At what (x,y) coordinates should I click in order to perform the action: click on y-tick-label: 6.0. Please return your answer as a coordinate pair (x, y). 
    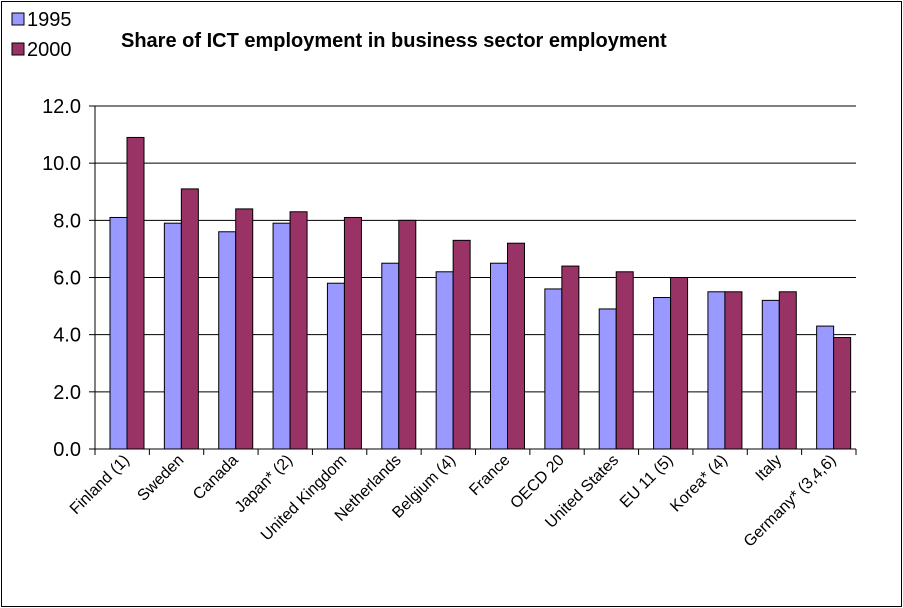
    Looking at the image, I should click on (67, 279).